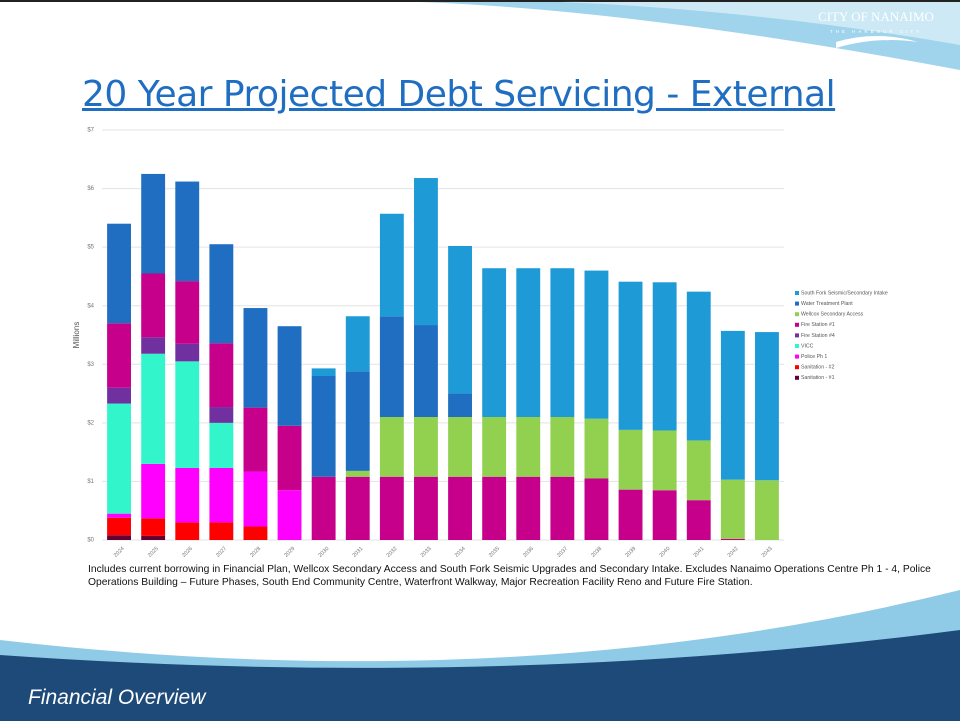 The image size is (960, 721). Describe the element at coordinates (255, 552) in the screenshot. I see `x-tick-label: 2028` at that location.